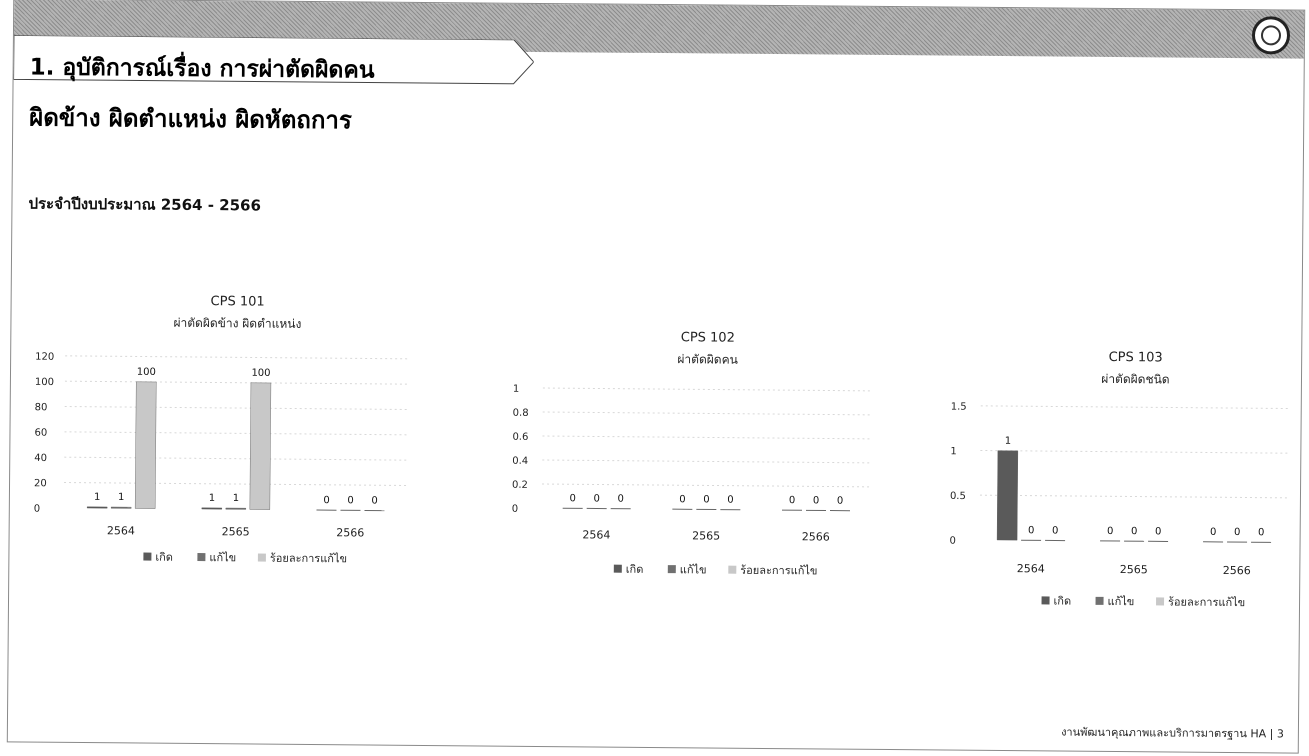 This screenshot has height=756, width=1309. I want to click on data-label: 100, so click(260, 373).